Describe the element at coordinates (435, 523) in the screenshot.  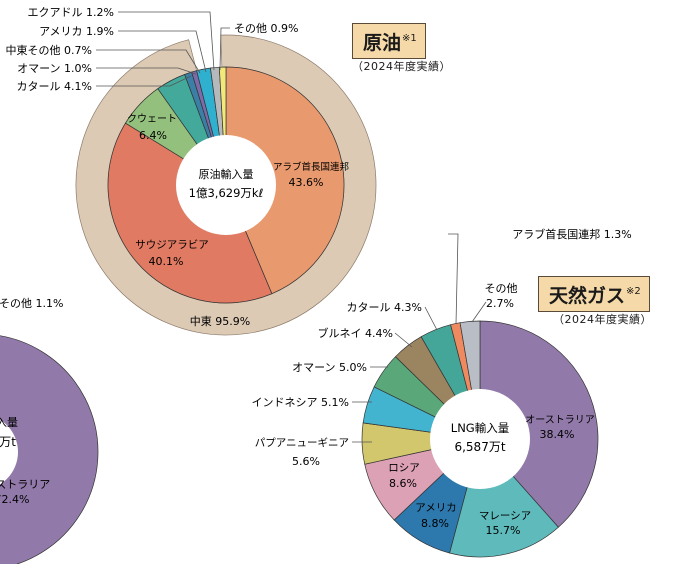
I see `lng-slice-value-usa: 8.8%` at that location.